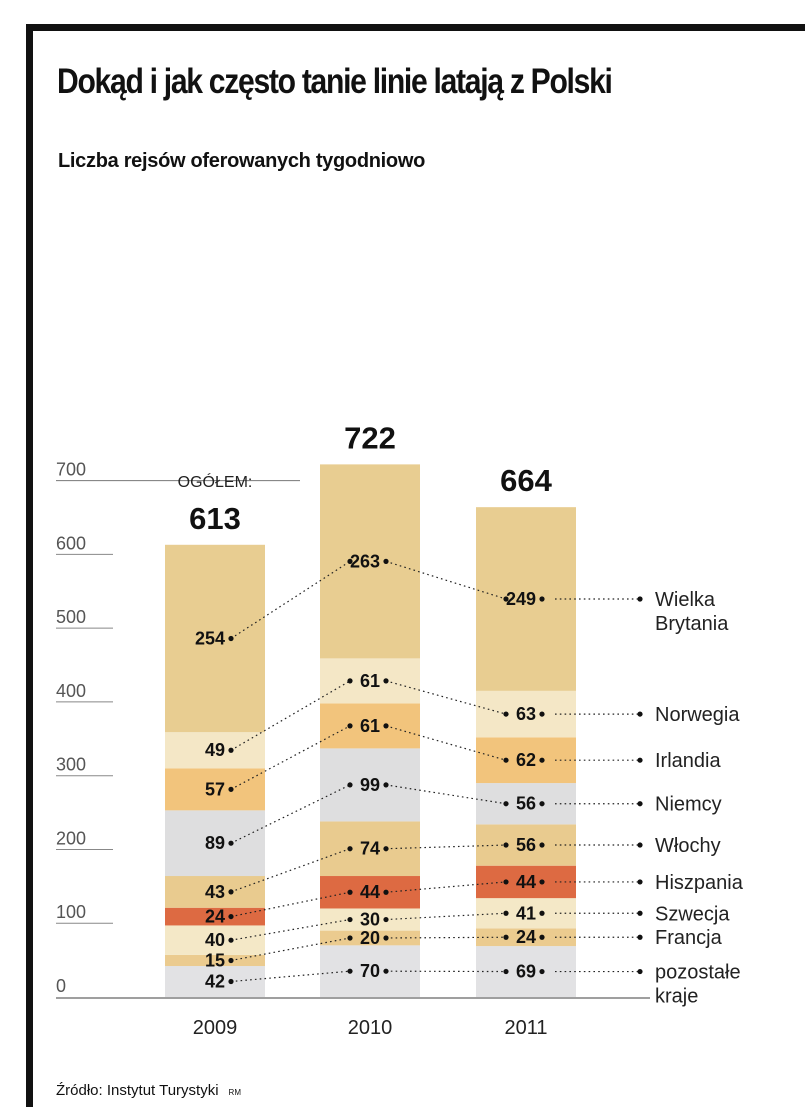 The width and height of the screenshot is (805, 1115). I want to click on dot-right-wielka-brytania-2010, so click(386, 561).